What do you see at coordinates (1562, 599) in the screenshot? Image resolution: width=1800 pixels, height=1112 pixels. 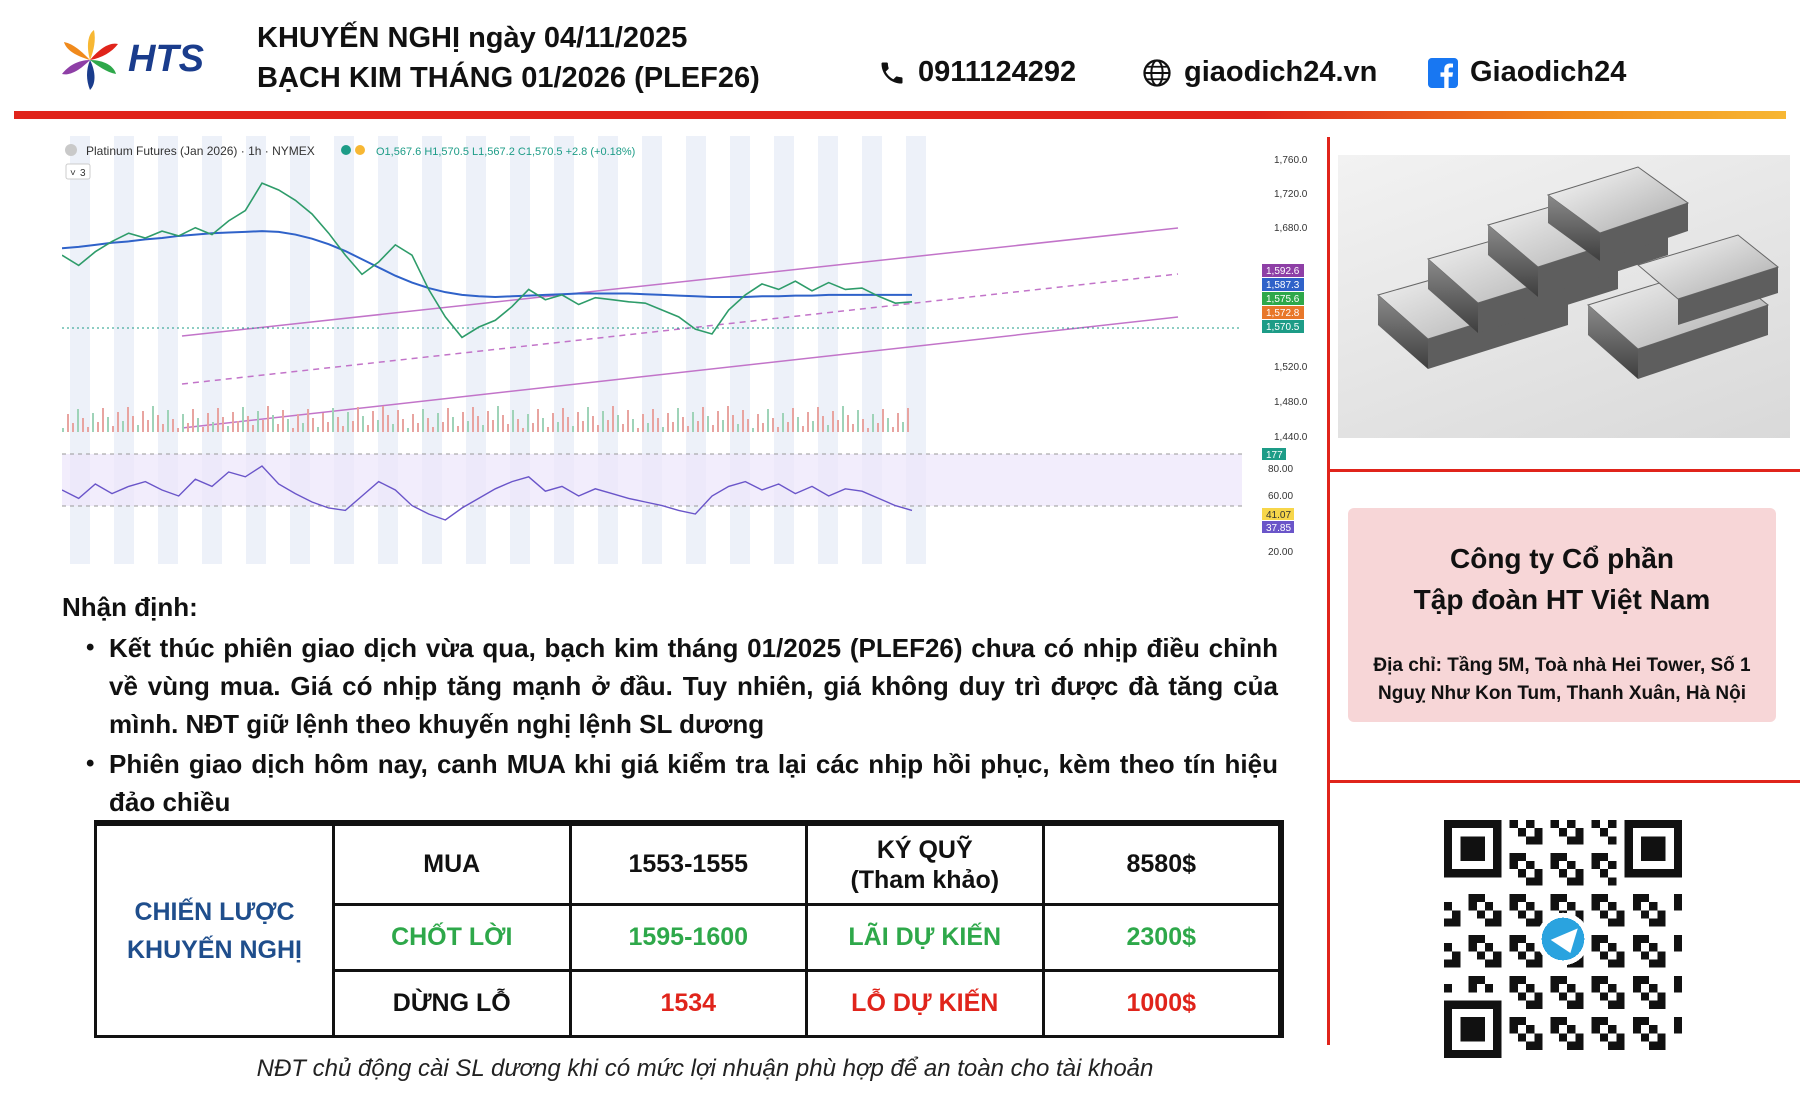 I see `company-name-line: Tập đoàn HT Việt Nam` at bounding box center [1562, 599].